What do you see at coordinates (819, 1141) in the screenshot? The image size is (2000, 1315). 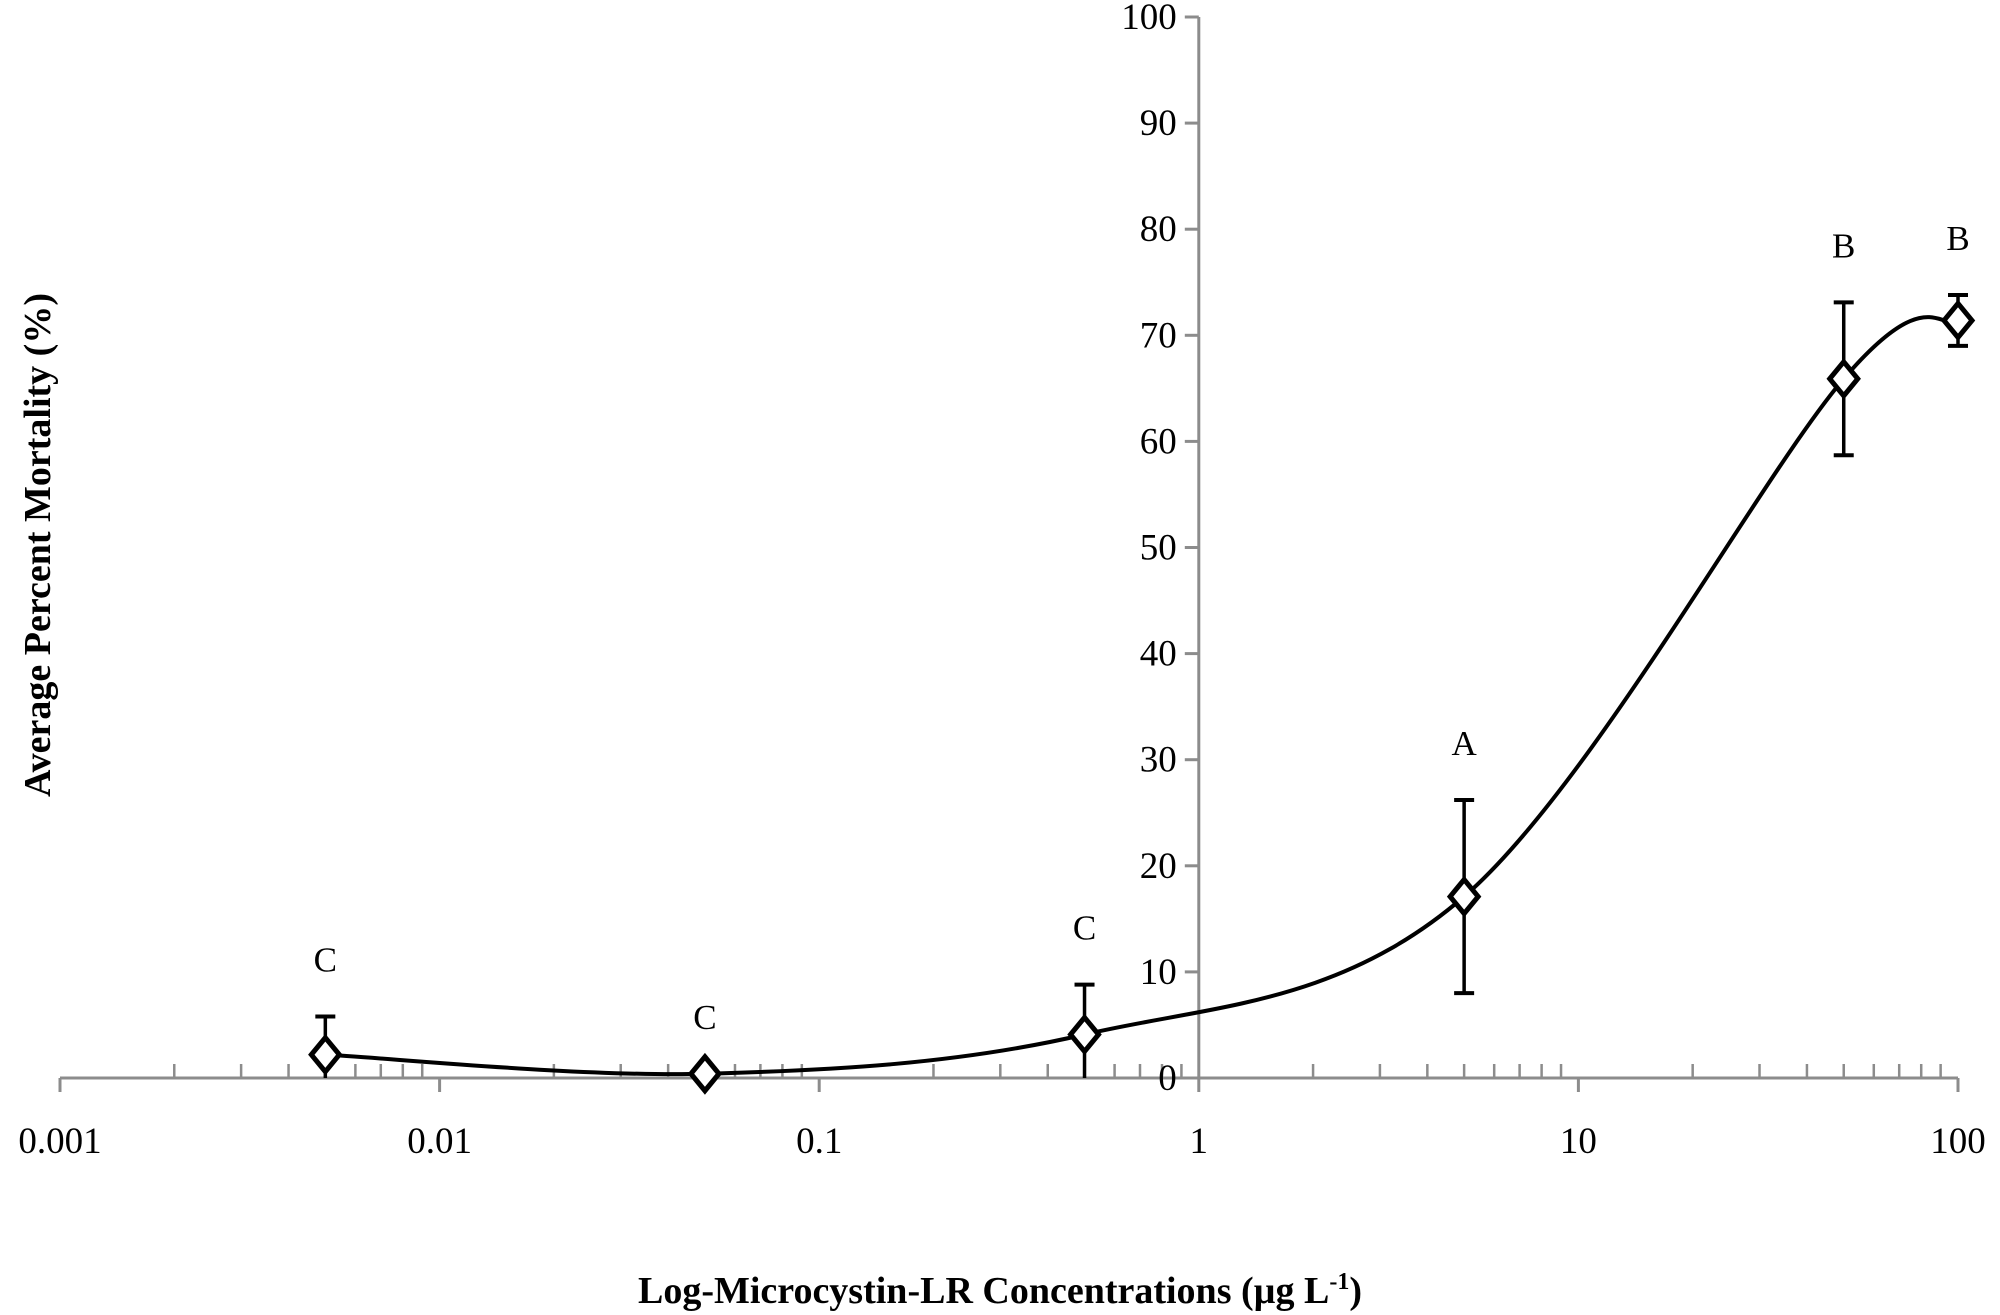 I see `x-tick-label: 0.1` at bounding box center [819, 1141].